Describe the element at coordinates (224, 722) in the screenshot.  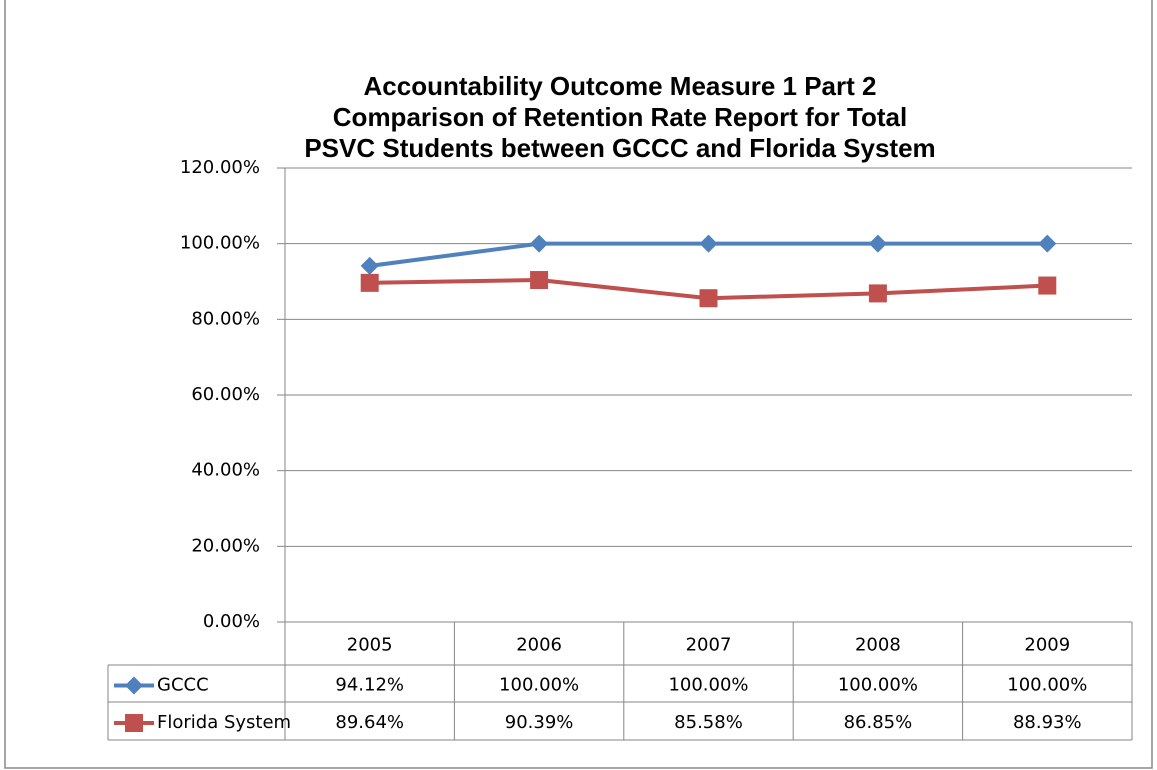
I see `legend-label: Florida System` at that location.